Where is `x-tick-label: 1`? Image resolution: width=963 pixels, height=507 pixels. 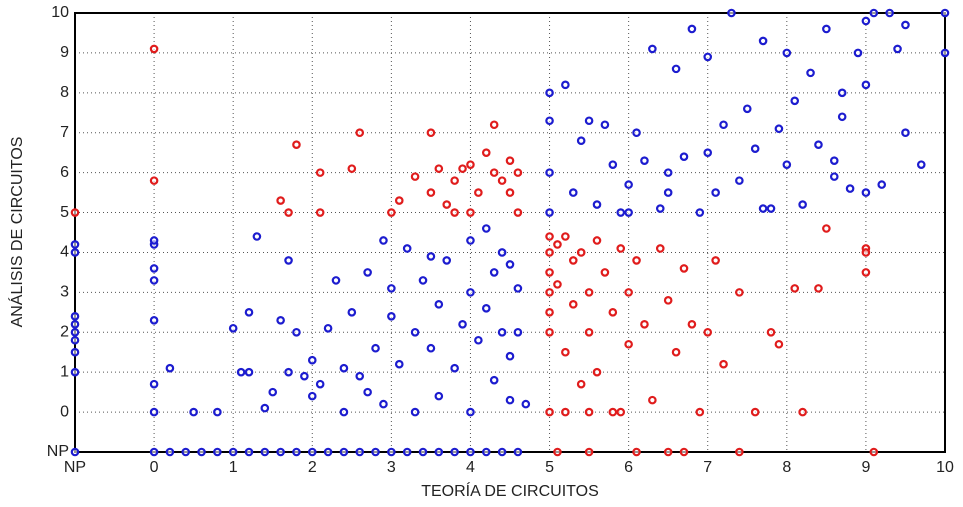
x-tick-label: 1 is located at coordinates (233, 467).